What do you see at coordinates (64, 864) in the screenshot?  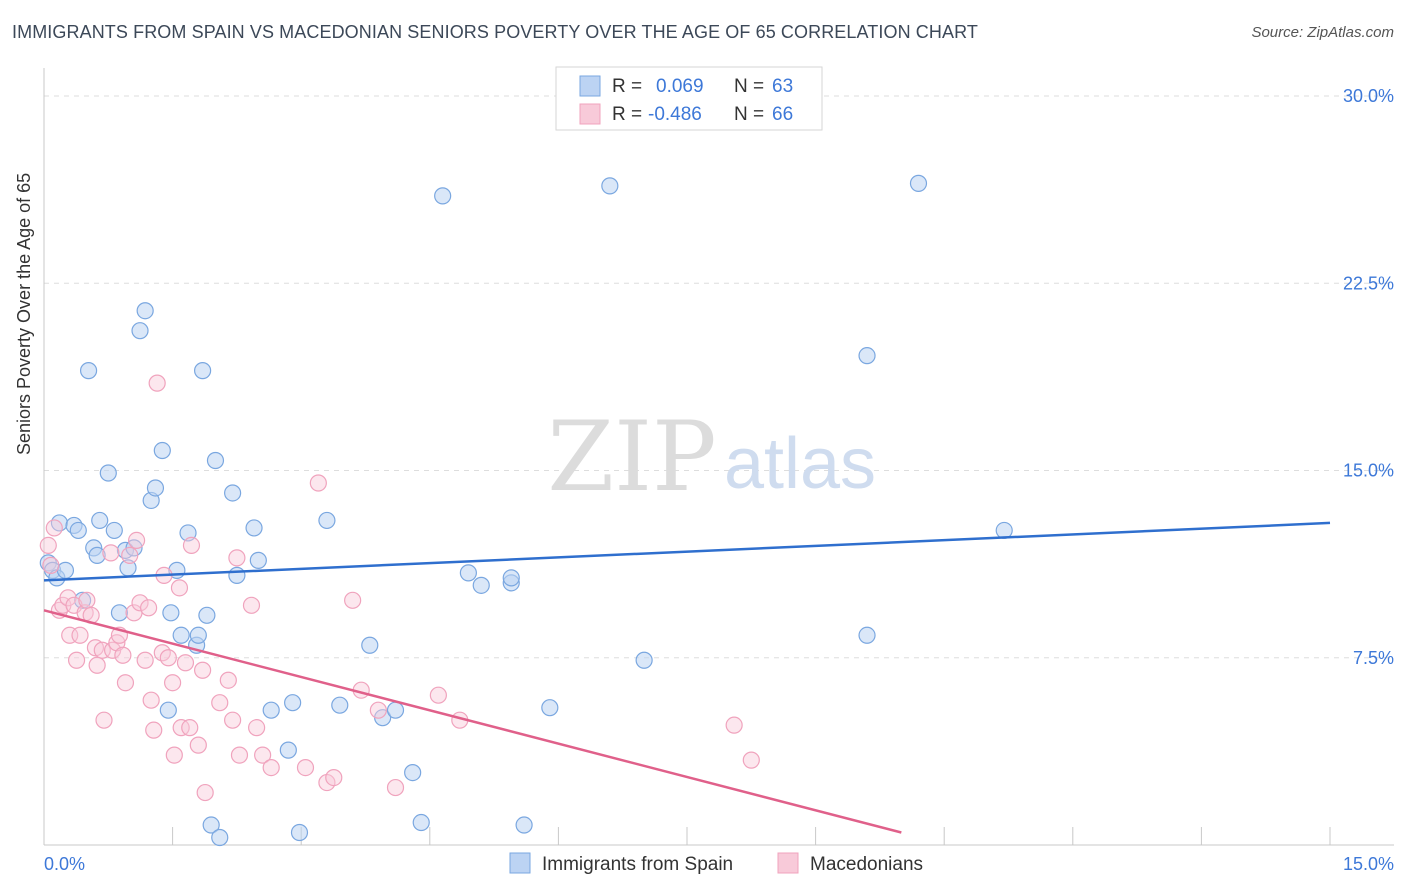 I see `x-tick-label-min: 0.0%` at bounding box center [64, 864].